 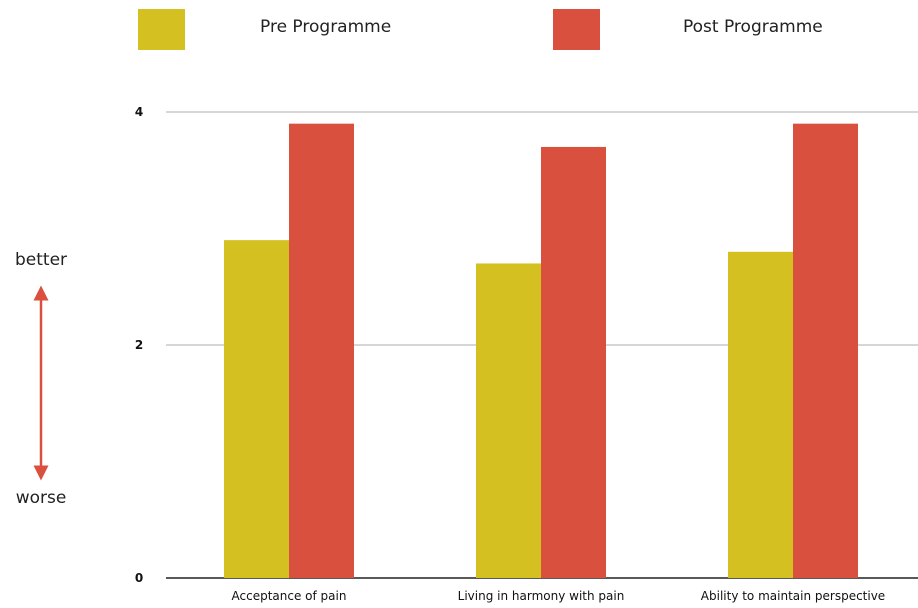 What do you see at coordinates (576, 29) in the screenshot?
I see `legend-swatch-post` at bounding box center [576, 29].